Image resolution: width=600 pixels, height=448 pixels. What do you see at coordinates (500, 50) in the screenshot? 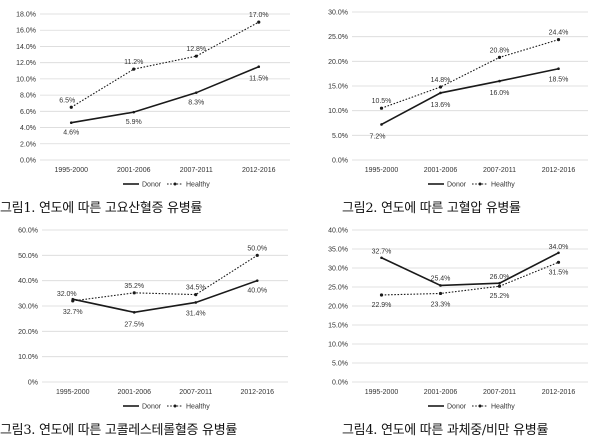
I see `healthy-data-label: 20.8%` at bounding box center [500, 50].